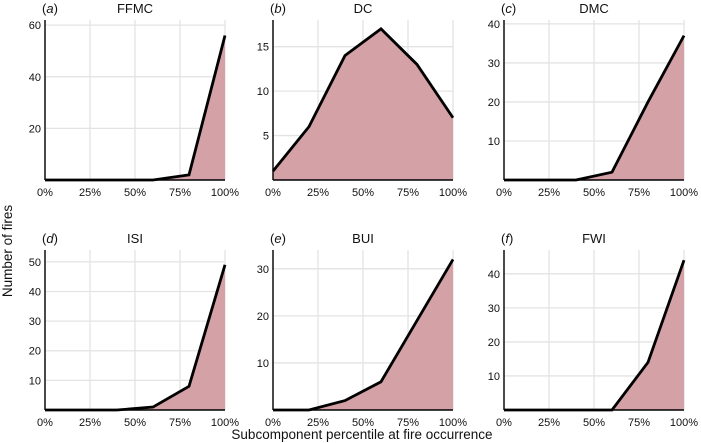 The width and height of the screenshot is (701, 443). What do you see at coordinates (7, 251) in the screenshot?
I see `y-axis-label: Number of fires` at bounding box center [7, 251].